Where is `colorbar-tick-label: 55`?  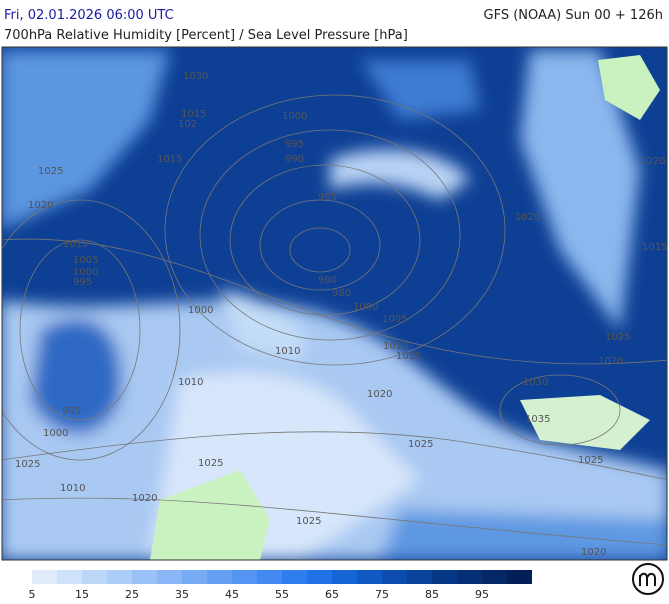 colorbar-tick-label: 55 is located at coordinates (282, 594).